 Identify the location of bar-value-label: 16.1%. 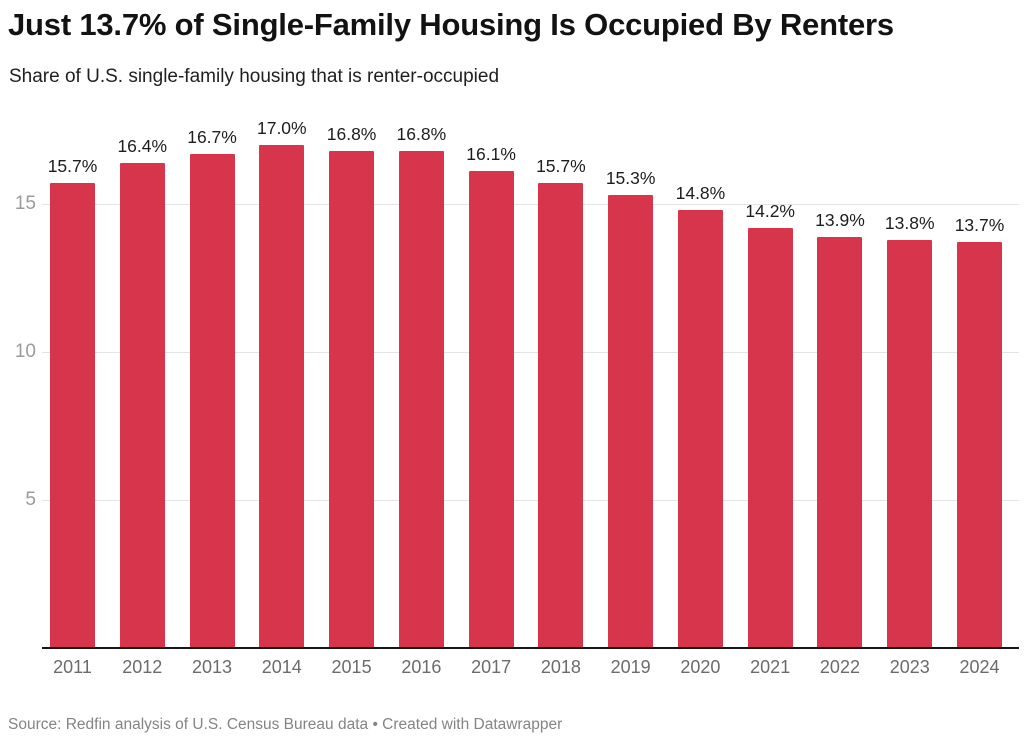
(491, 154).